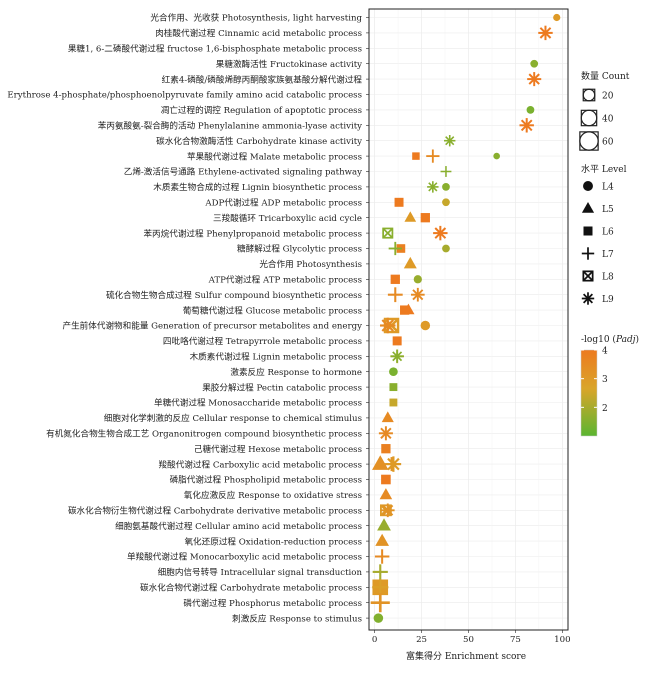  I want to click on y-tick-label: 果胶分解过程 Pectin catabolic process, so click(282, 387).